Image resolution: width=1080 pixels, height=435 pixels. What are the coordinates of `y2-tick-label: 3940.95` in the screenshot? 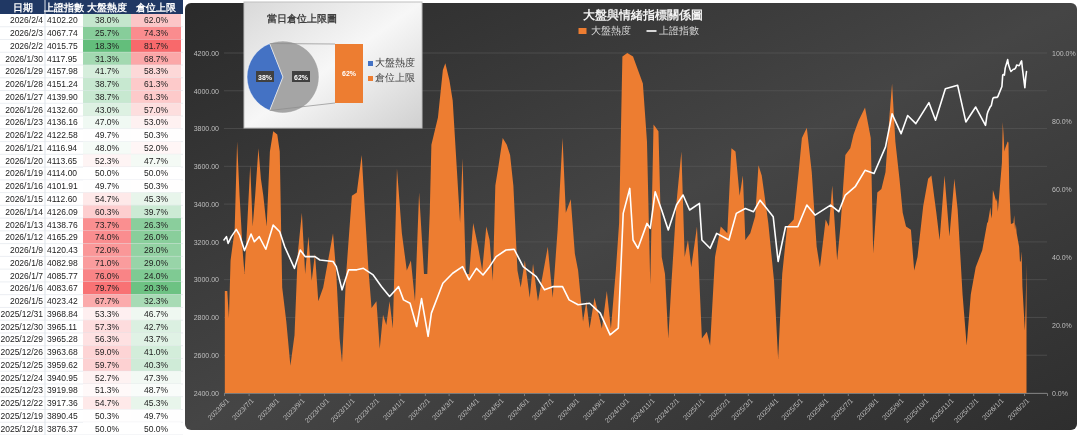 It's located at (62, 377).